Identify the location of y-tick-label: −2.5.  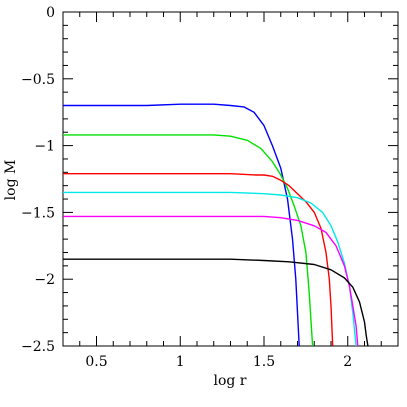
(38, 347).